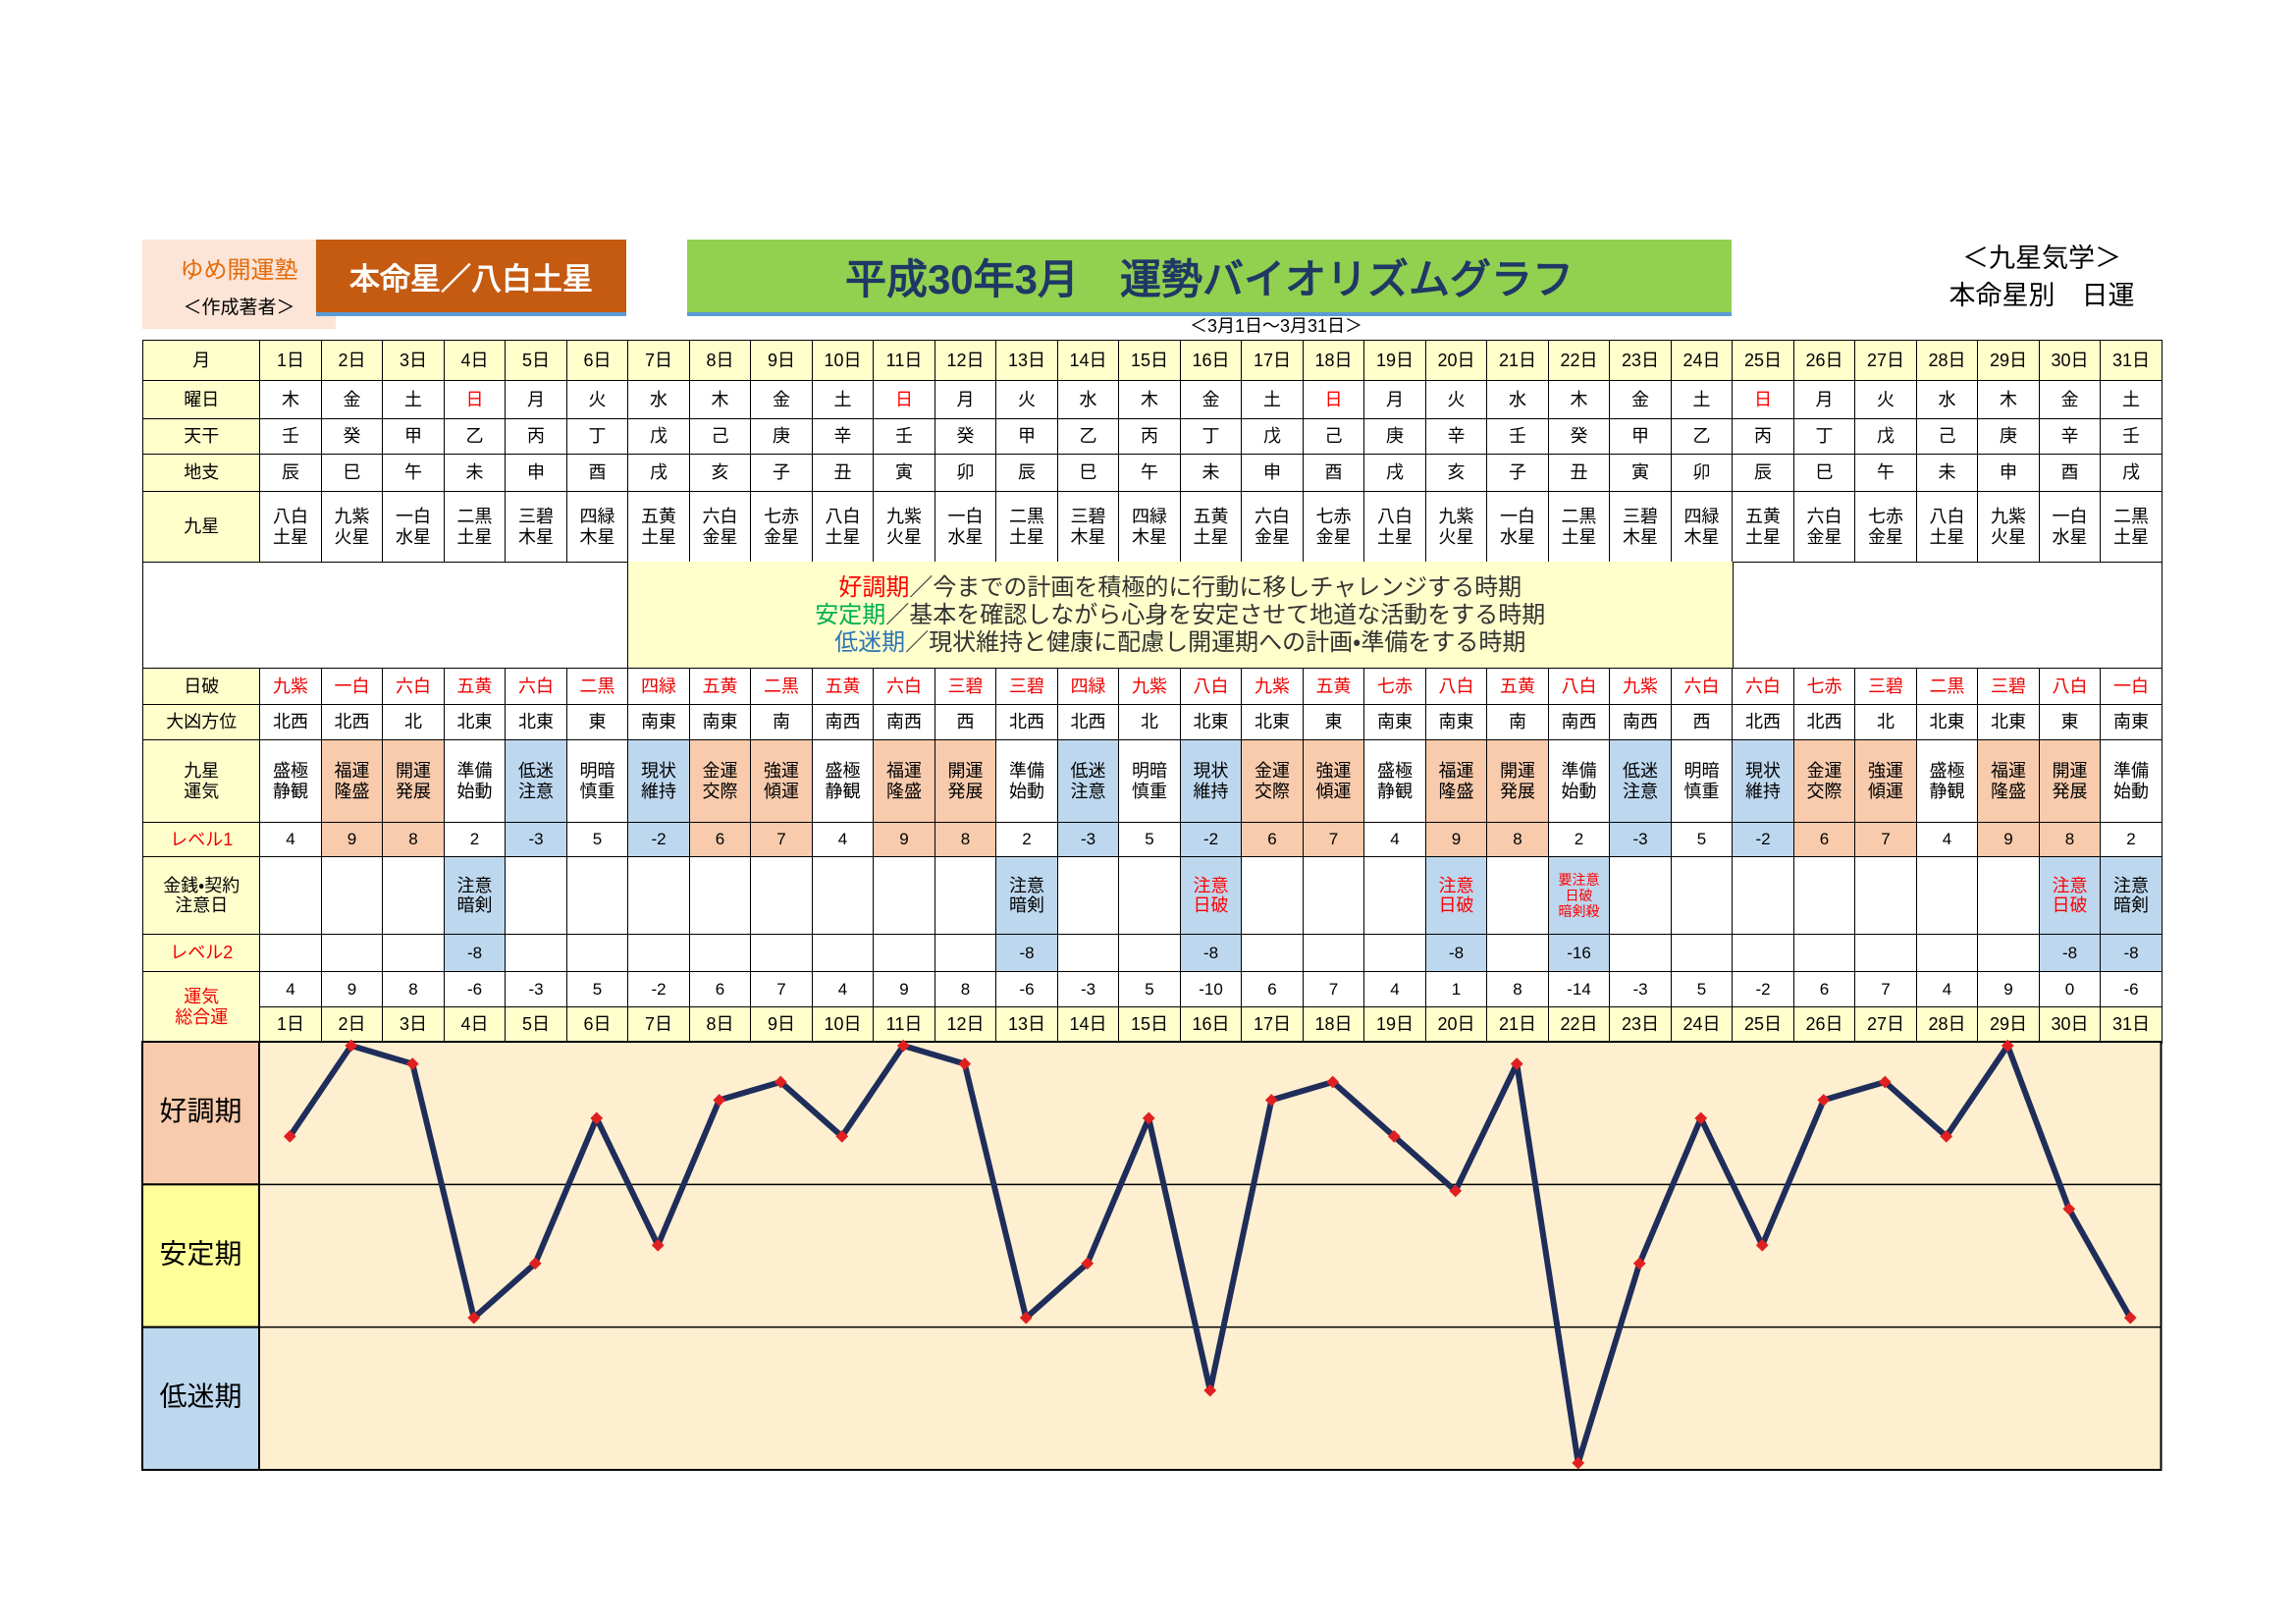 The height and width of the screenshot is (1624, 2296). What do you see at coordinates (471, 279) in the screenshot?
I see `honmei: 本命星／八白土星` at bounding box center [471, 279].